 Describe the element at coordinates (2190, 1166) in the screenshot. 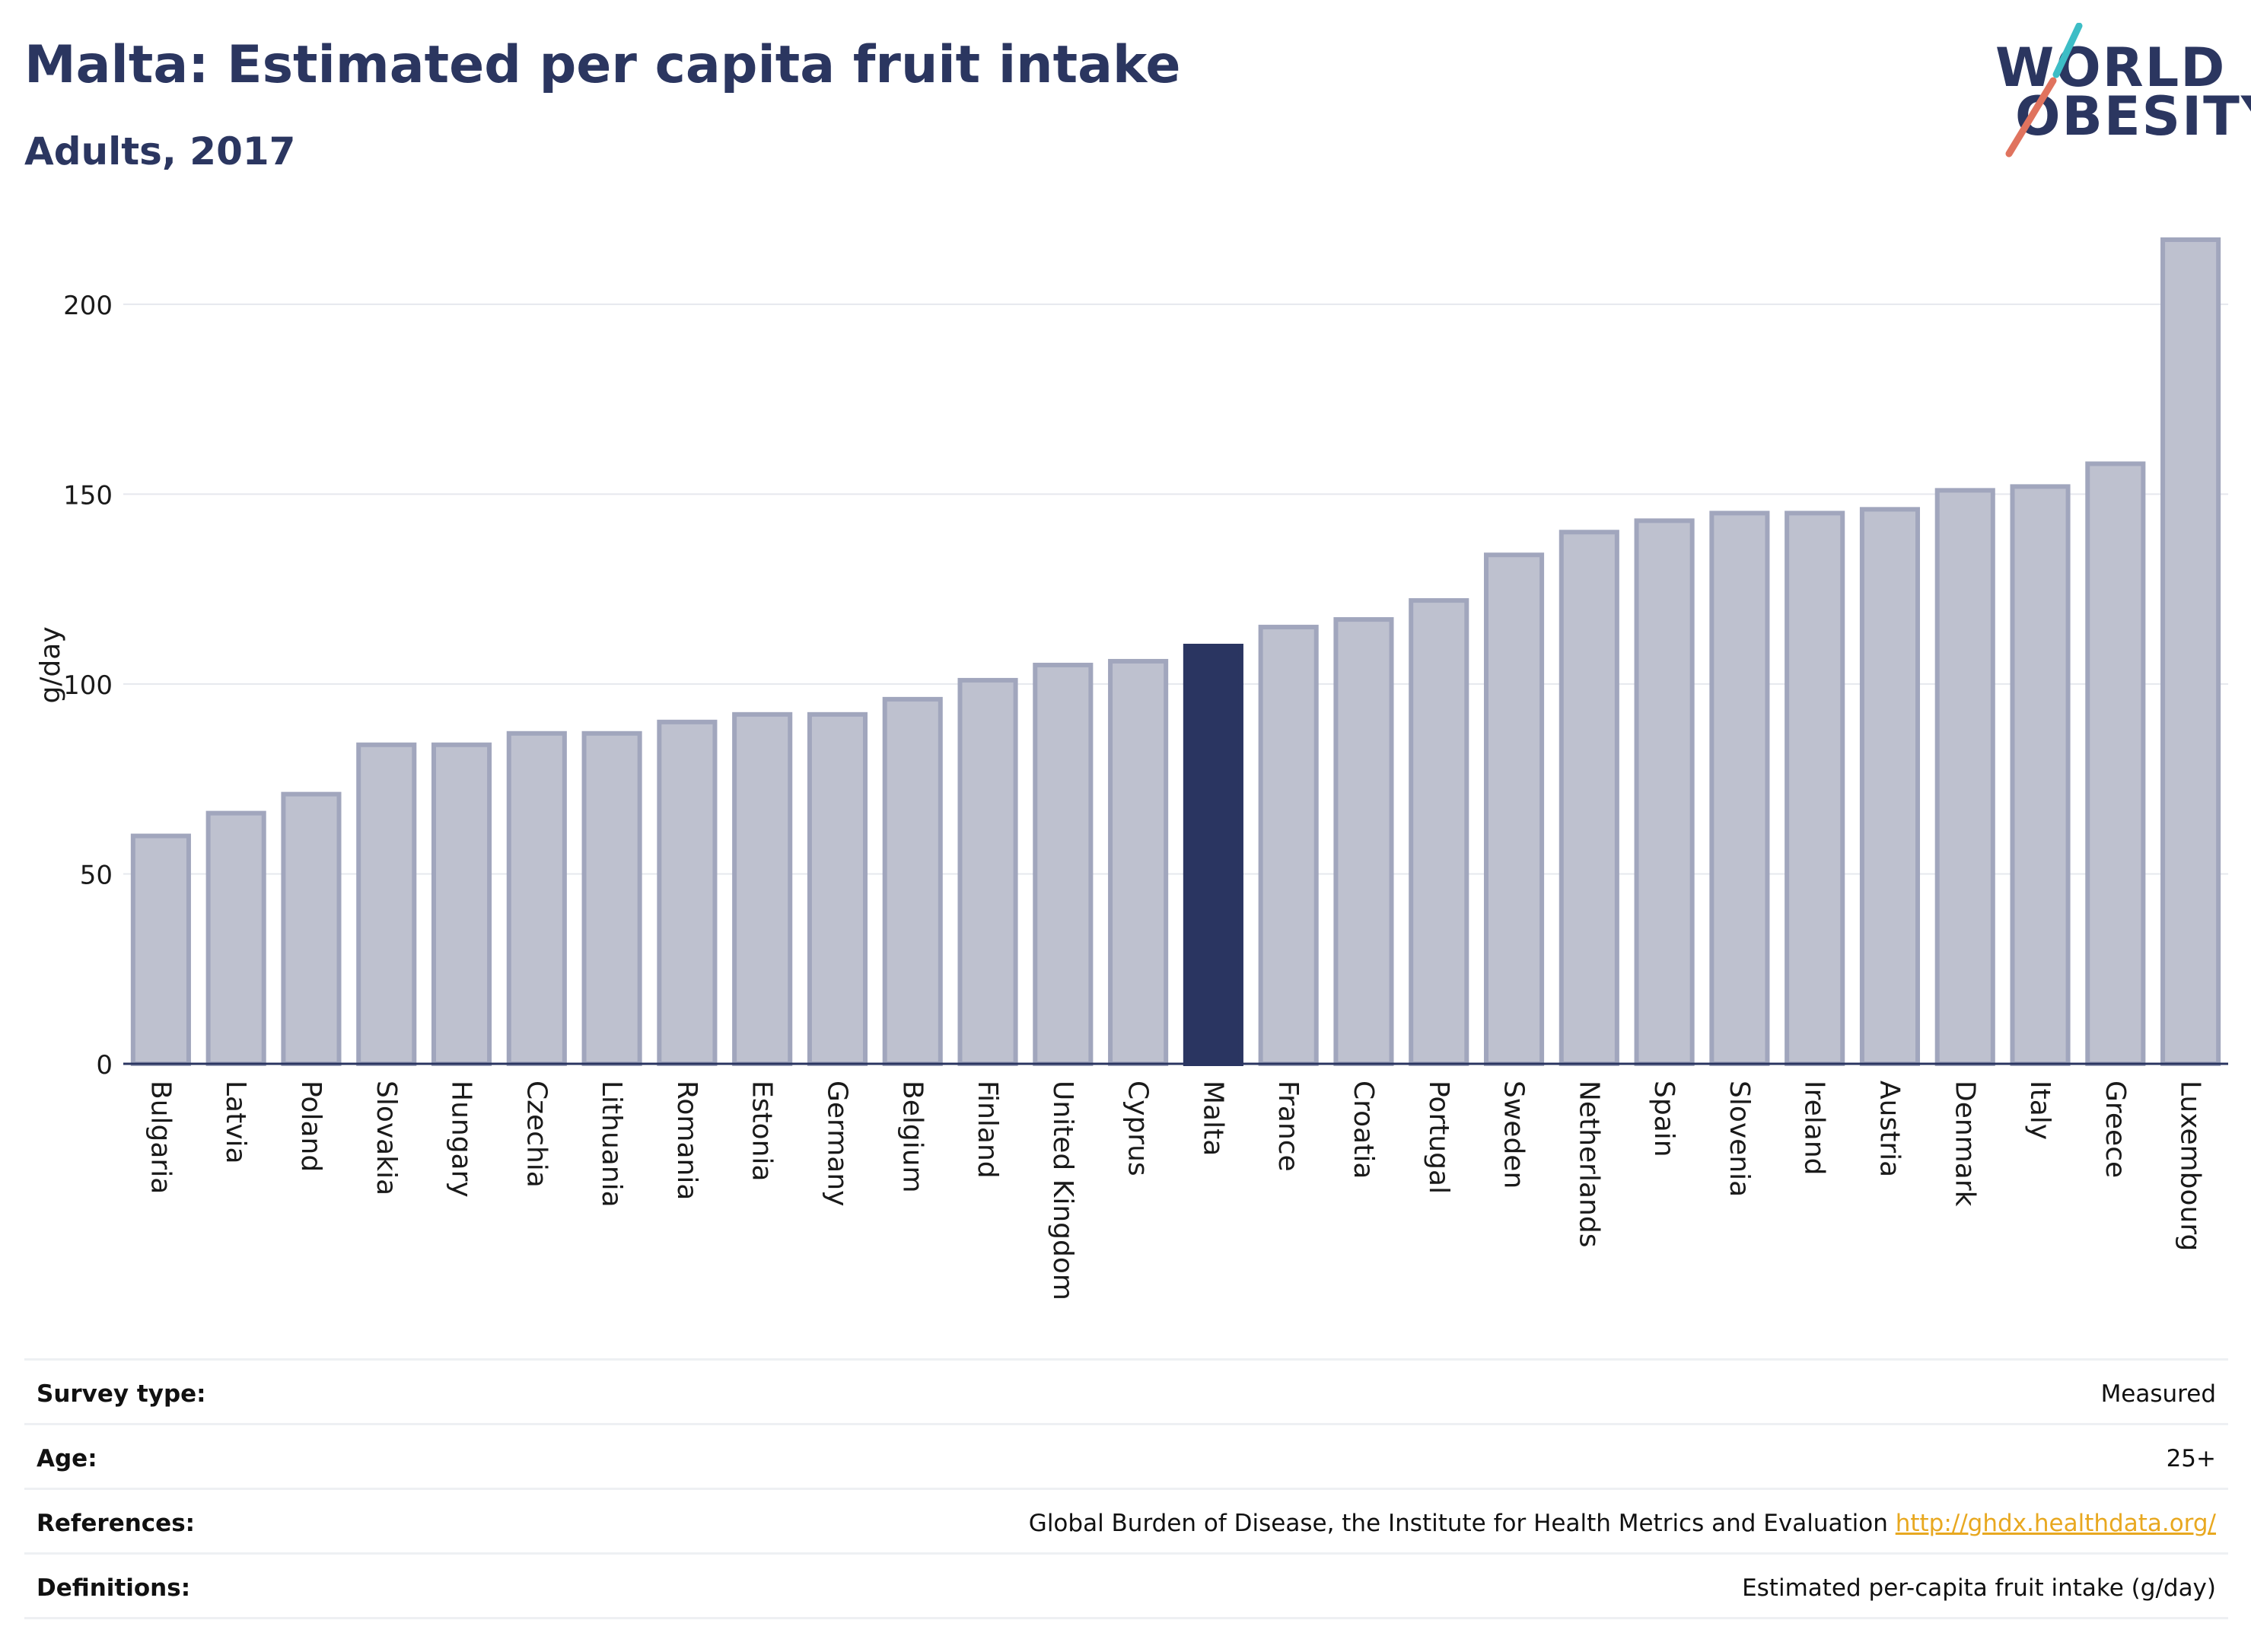

I see `x-tick-label: Luxembourg` at that location.